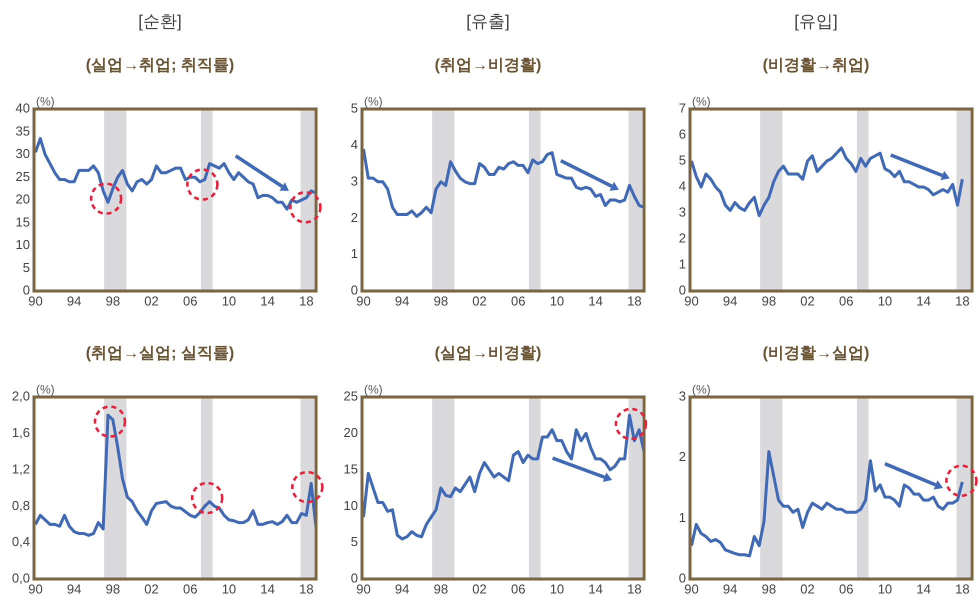  Describe the element at coordinates (816, 22) in the screenshot. I see `chart-title: [유입]` at that location.